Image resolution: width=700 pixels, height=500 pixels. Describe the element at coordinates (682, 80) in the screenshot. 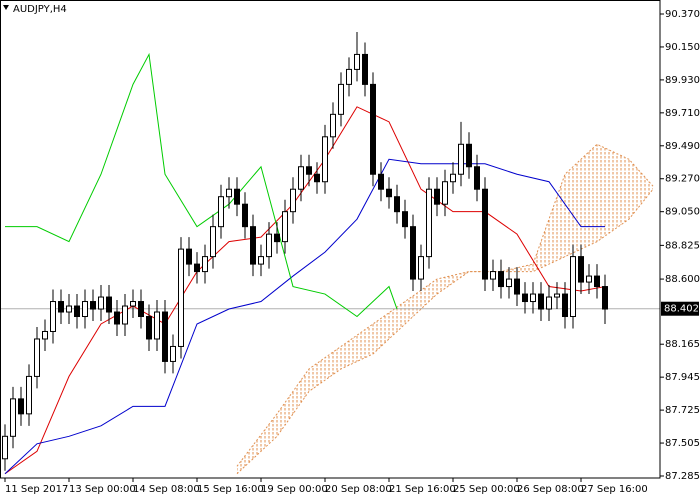

I see `y-tick-label: 89.930` at that location.